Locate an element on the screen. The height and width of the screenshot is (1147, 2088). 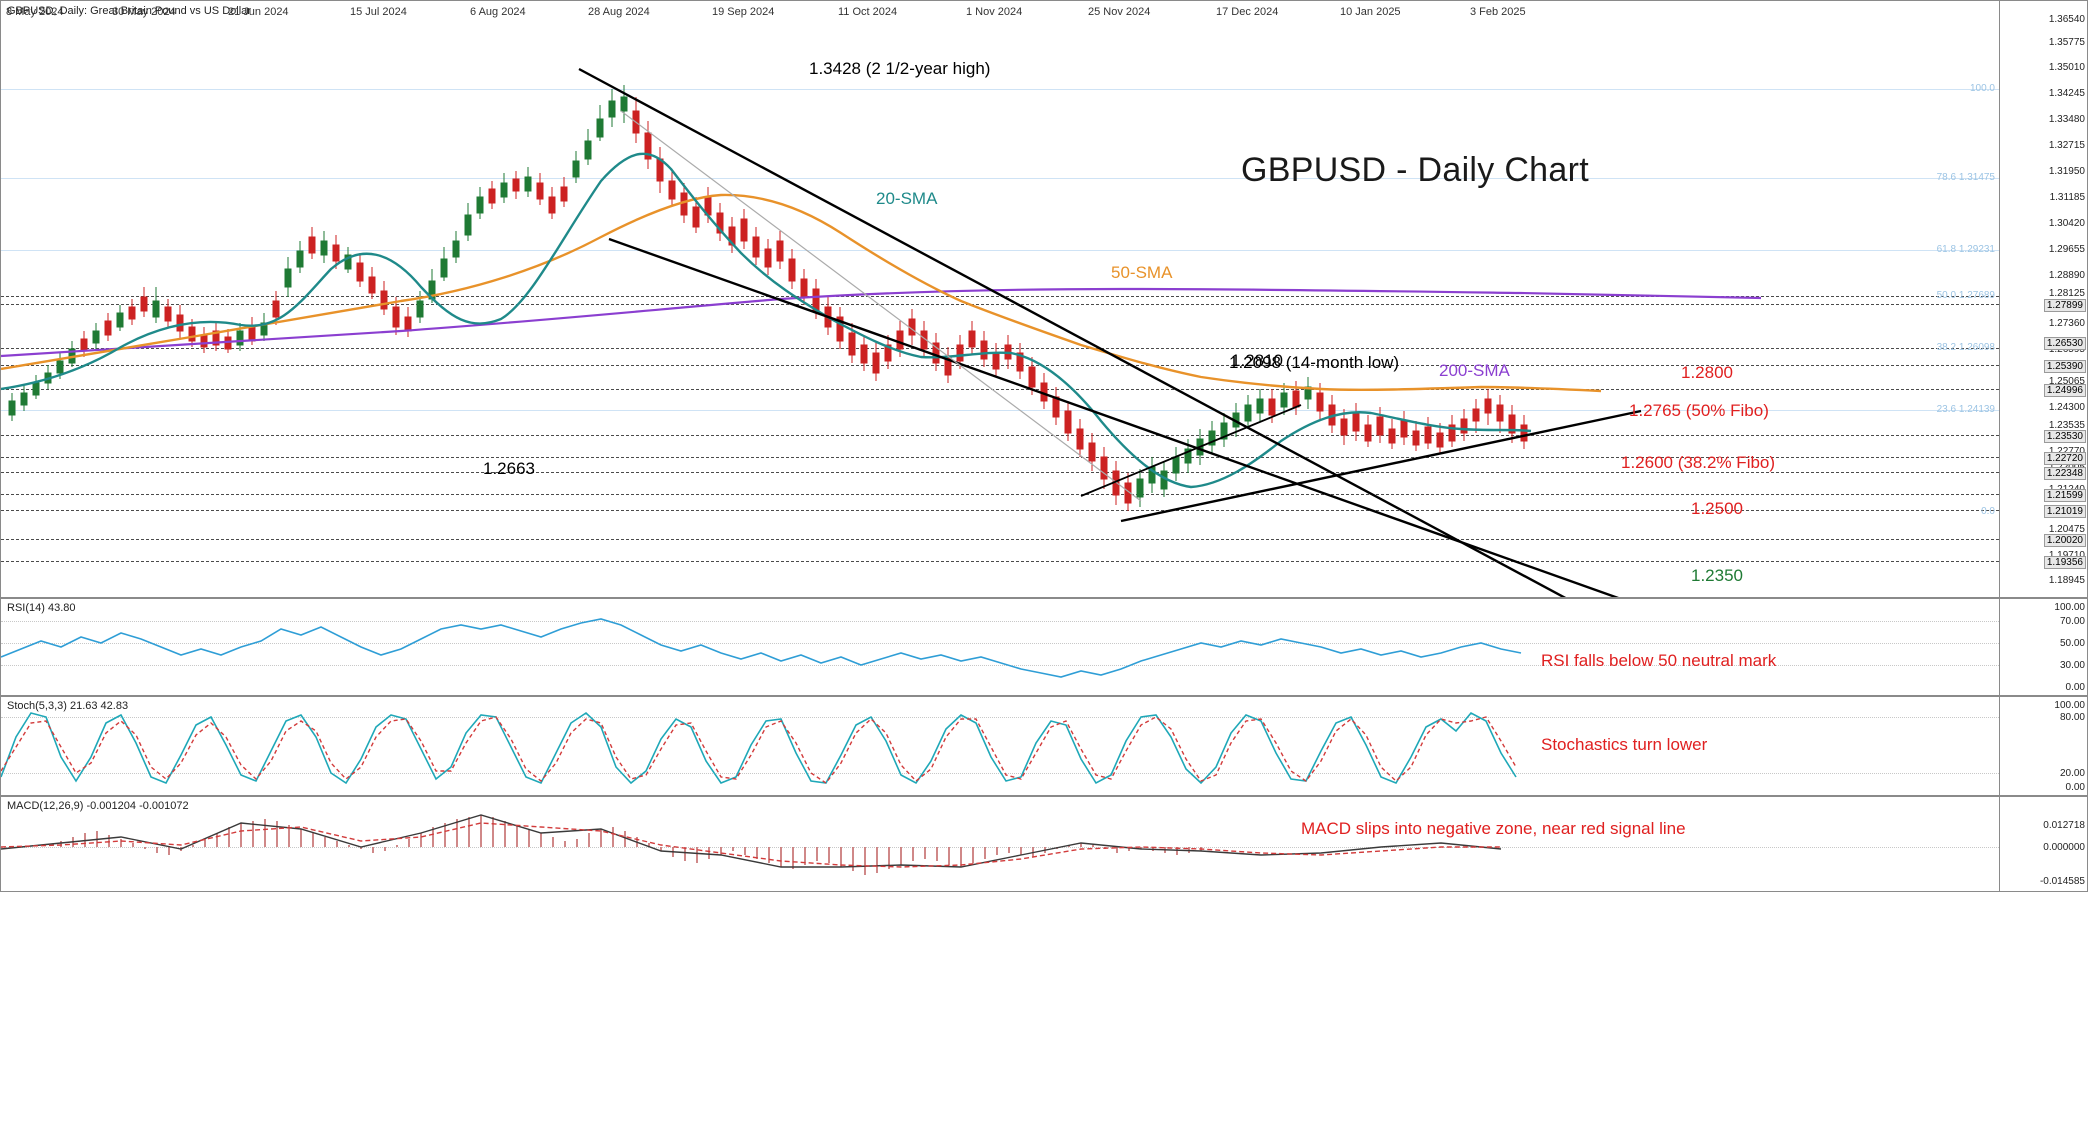
time-tick: 11 Oct 2024 is located at coordinates (868, 12).